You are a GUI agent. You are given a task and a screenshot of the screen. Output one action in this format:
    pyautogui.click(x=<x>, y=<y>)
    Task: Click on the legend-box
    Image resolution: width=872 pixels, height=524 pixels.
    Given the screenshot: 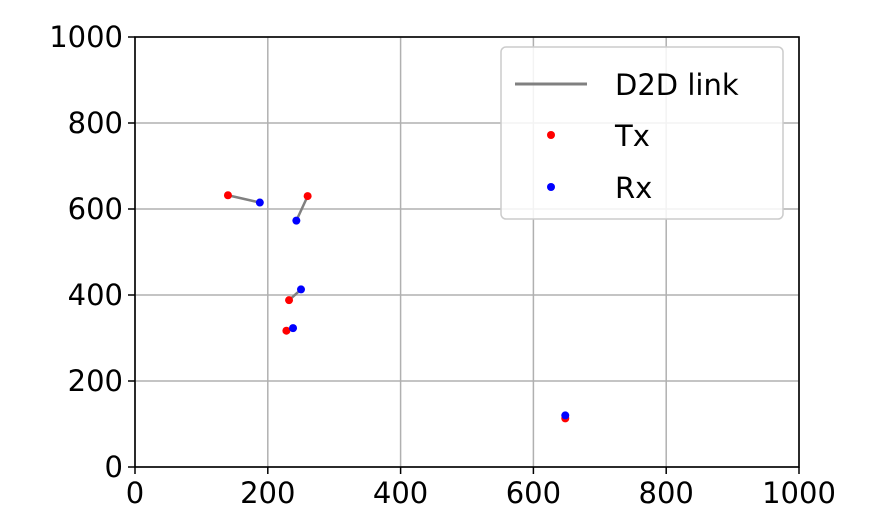 What is the action you would take?
    pyautogui.click(x=642, y=133)
    